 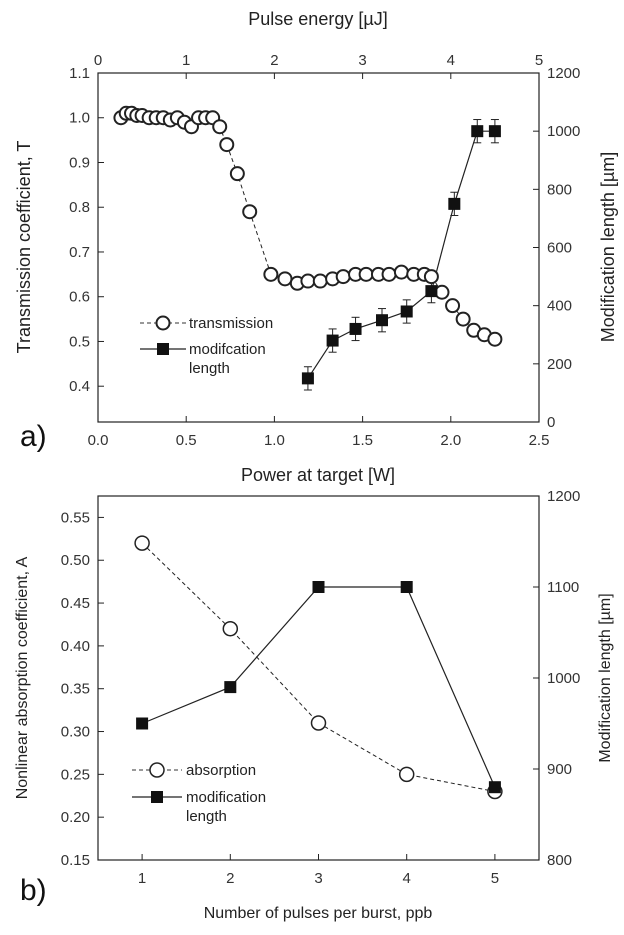 I want to click on x-tick-label: 3, so click(x=318, y=878).